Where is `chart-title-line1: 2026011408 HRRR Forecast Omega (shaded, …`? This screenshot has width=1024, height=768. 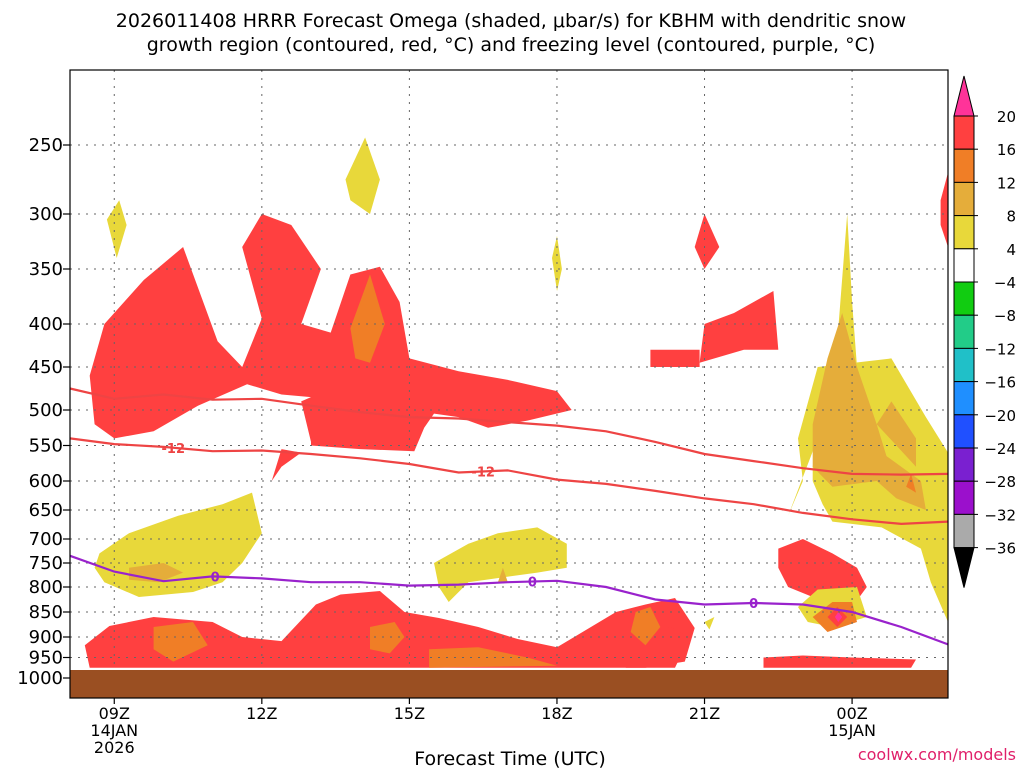
chart-title-line1: 2026011408 HRRR Forecast Omega (shaded, … is located at coordinates (511, 21).